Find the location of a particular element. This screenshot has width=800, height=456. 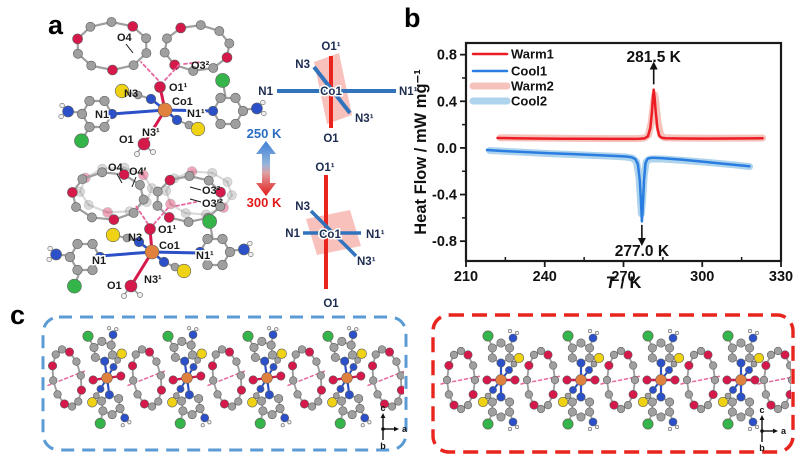

x-axis-title: T / K is located at coordinates (624, 283).